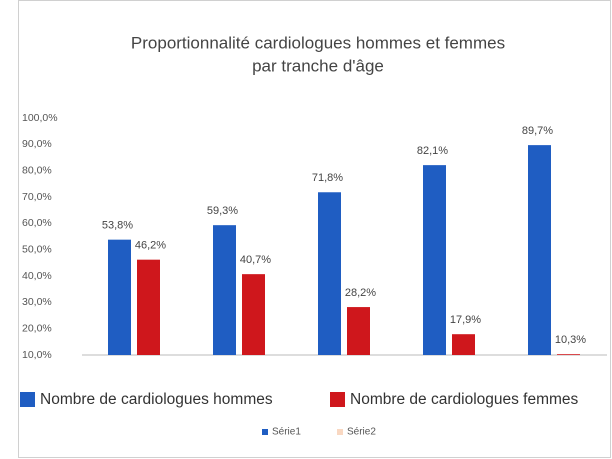 The height and width of the screenshot is (459, 612). Describe the element at coordinates (117, 226) in the screenshot. I see `value-label: 53,8%` at that location.